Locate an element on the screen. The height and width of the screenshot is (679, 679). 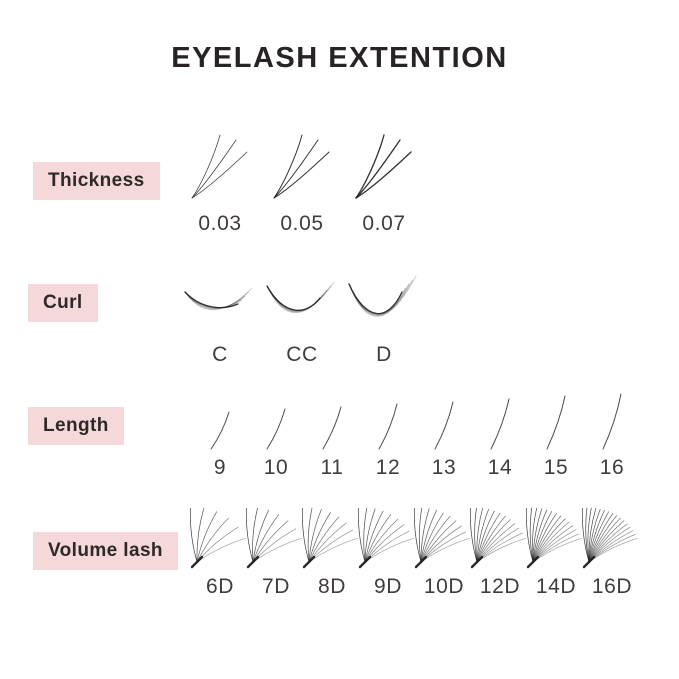
length-item-15: 15 is located at coordinates (556, 436).